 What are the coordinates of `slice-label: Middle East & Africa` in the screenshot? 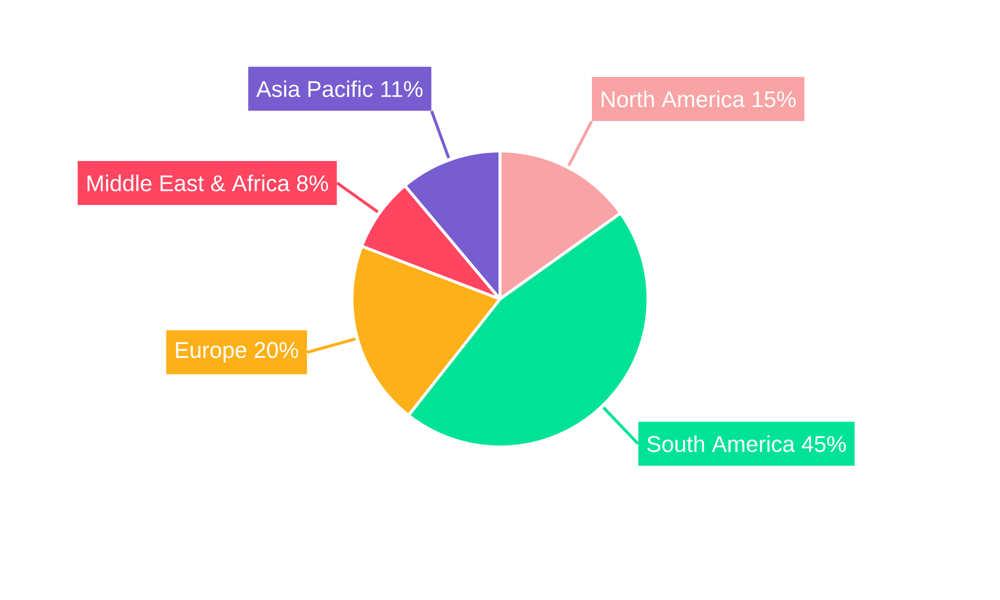 It's located at (189, 183).